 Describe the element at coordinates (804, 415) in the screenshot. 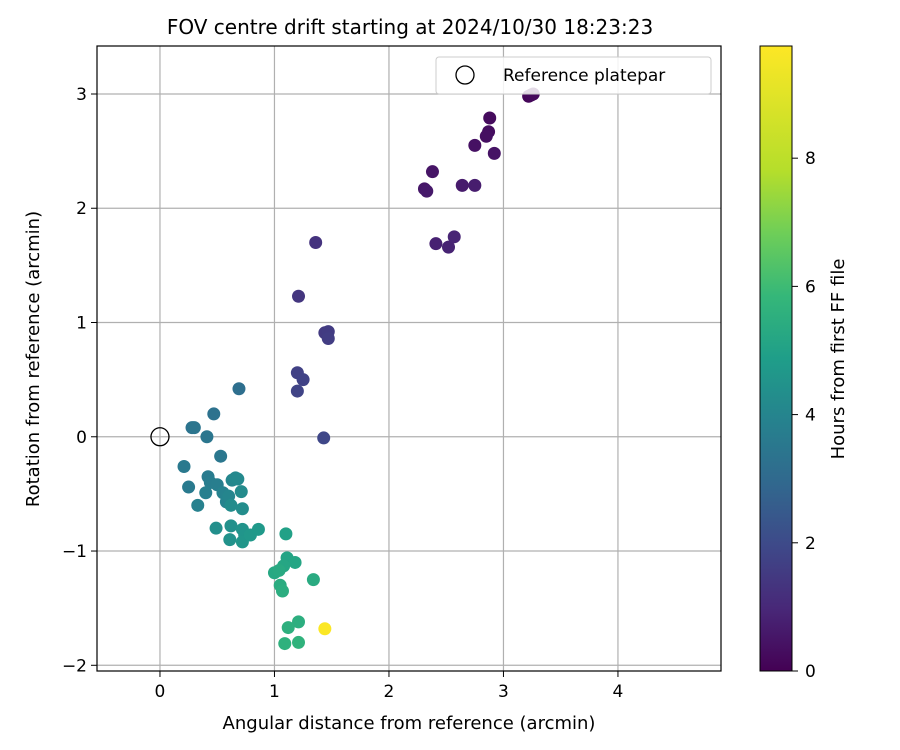

I see `colorbar-ticks: 0 2 4 6 8` at that location.